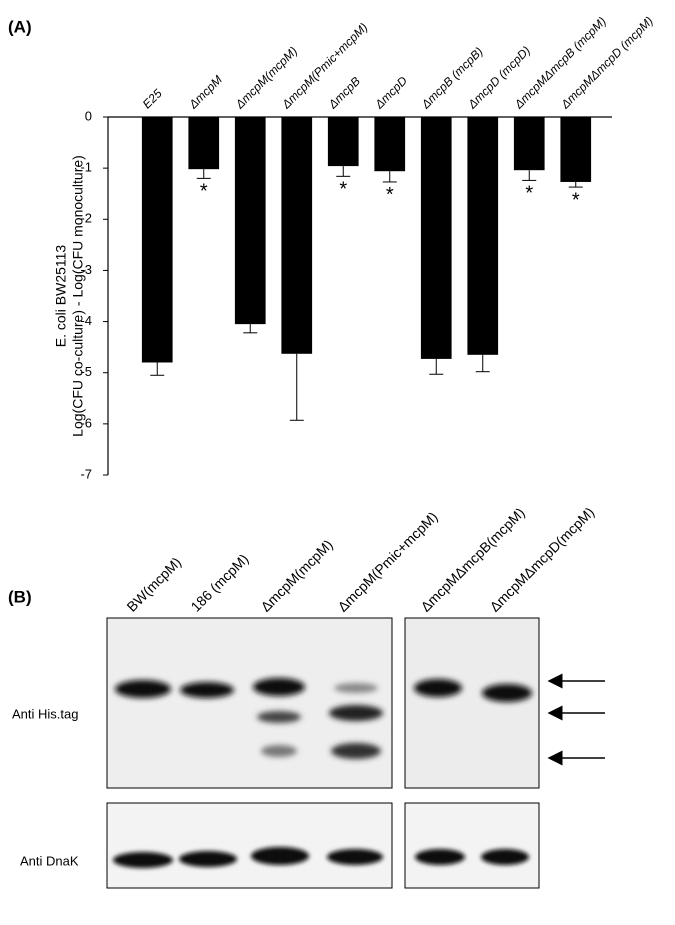 This screenshot has height=925, width=675. I want to click on x-tick-label: ΔmcpMΔmcpB (mcpM), so click(560, 63).